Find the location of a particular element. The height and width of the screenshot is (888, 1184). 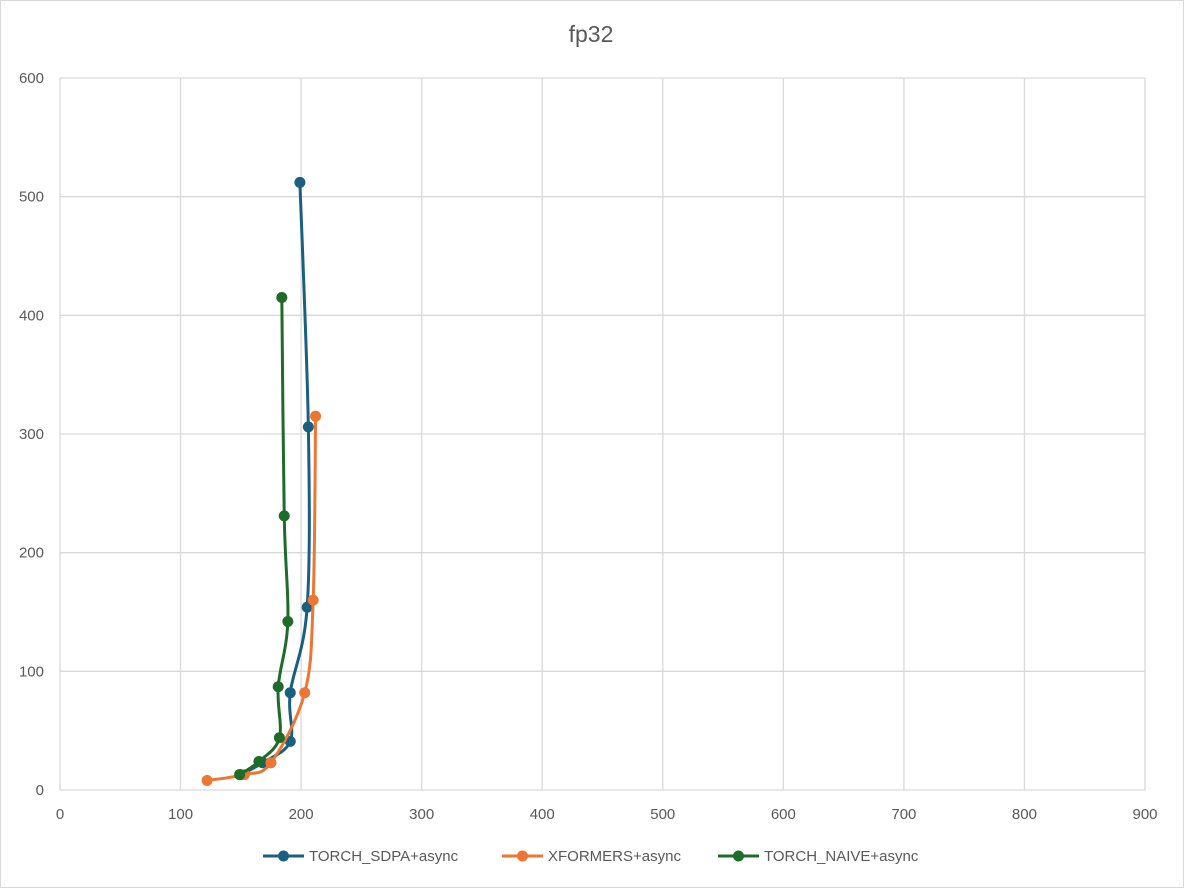

legend-entry: XFORMERS+async is located at coordinates (591, 856).